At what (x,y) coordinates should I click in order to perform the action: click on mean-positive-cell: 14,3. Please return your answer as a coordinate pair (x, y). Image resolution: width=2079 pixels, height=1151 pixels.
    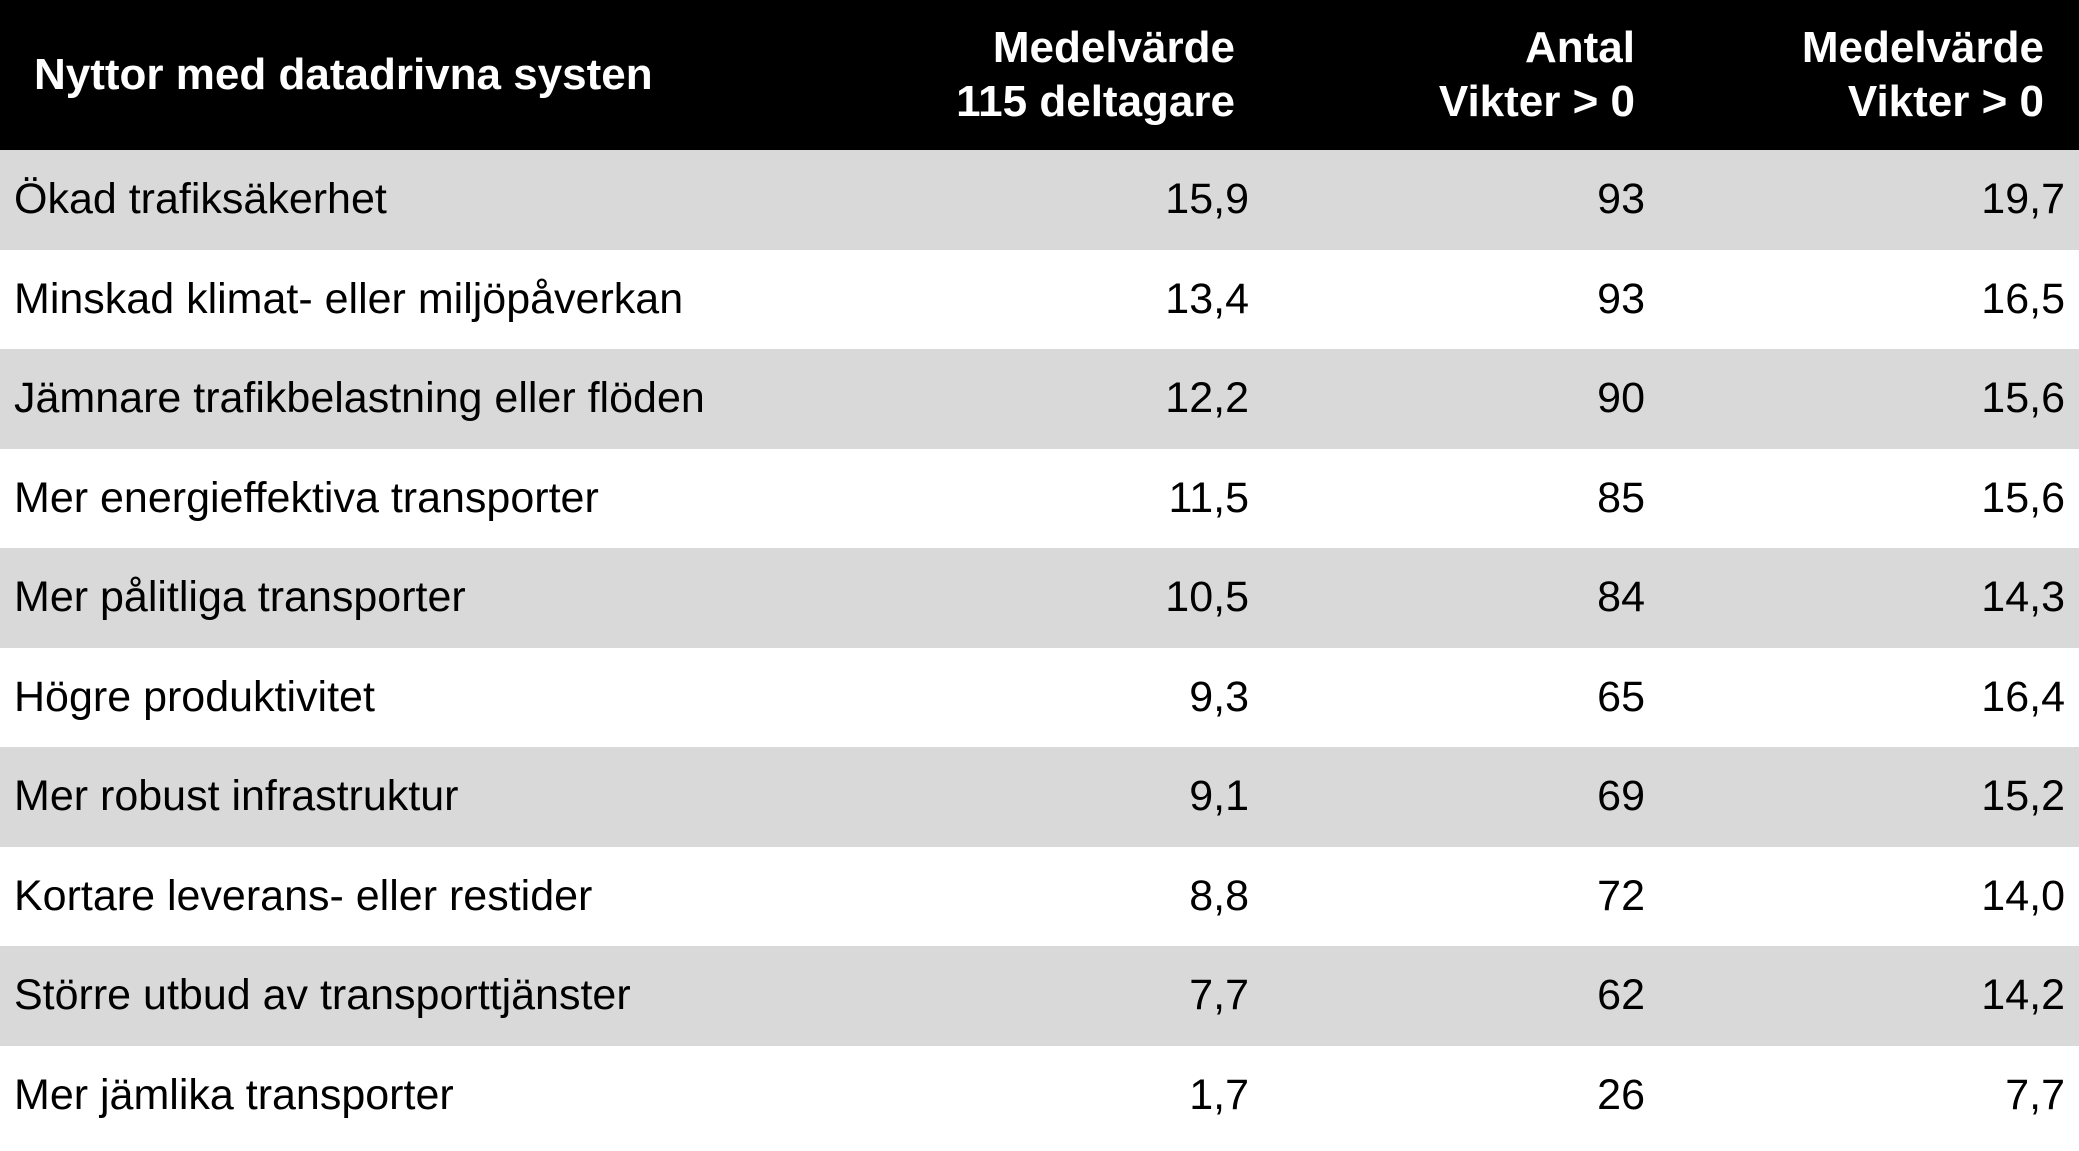
    Looking at the image, I should click on (2023, 597).